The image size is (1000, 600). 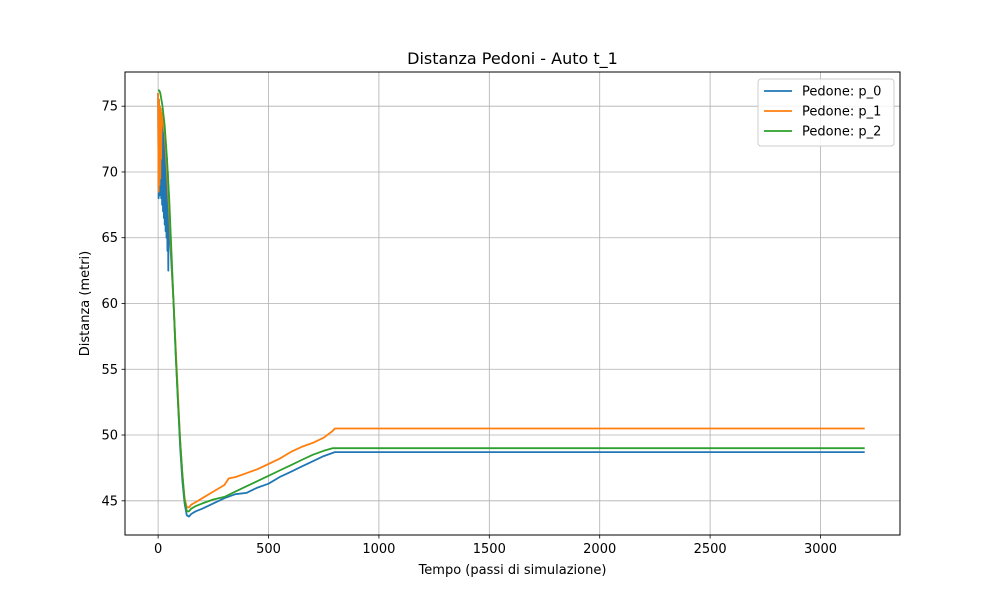 What do you see at coordinates (158, 549) in the screenshot?
I see `x-tick-label: 0` at bounding box center [158, 549].